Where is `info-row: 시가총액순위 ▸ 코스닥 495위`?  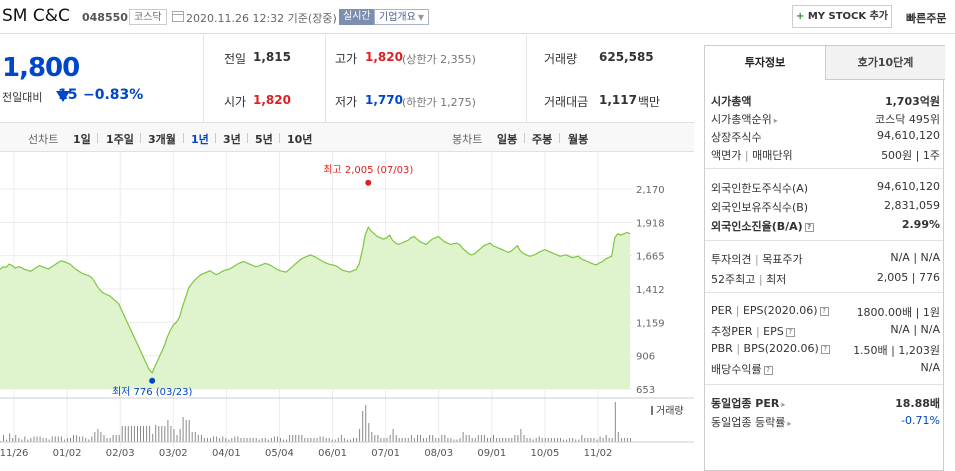
info-row: 시가총액순위 ▸ 코스닥 495위 is located at coordinates (824, 118).